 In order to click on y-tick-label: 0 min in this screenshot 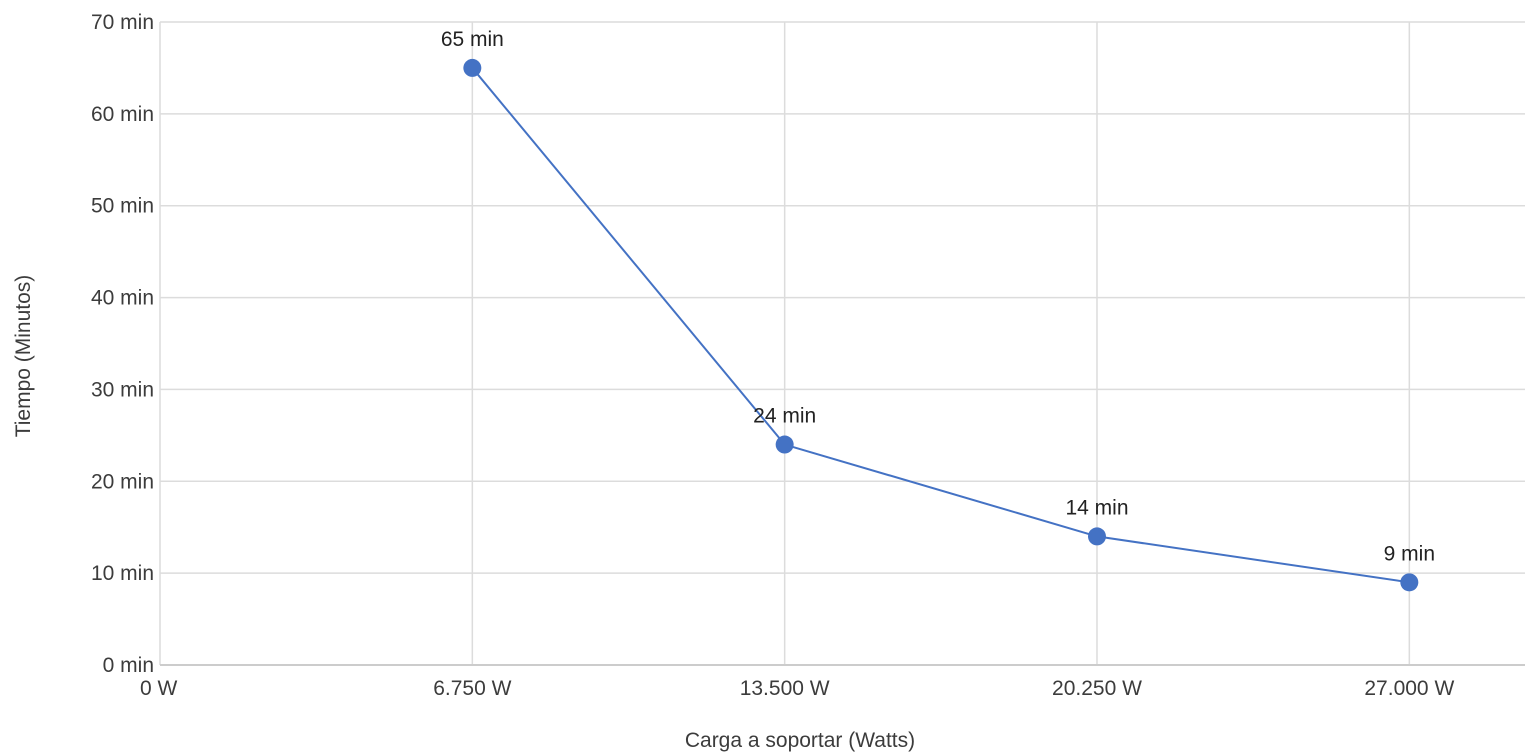, I will do `click(128, 665)`.